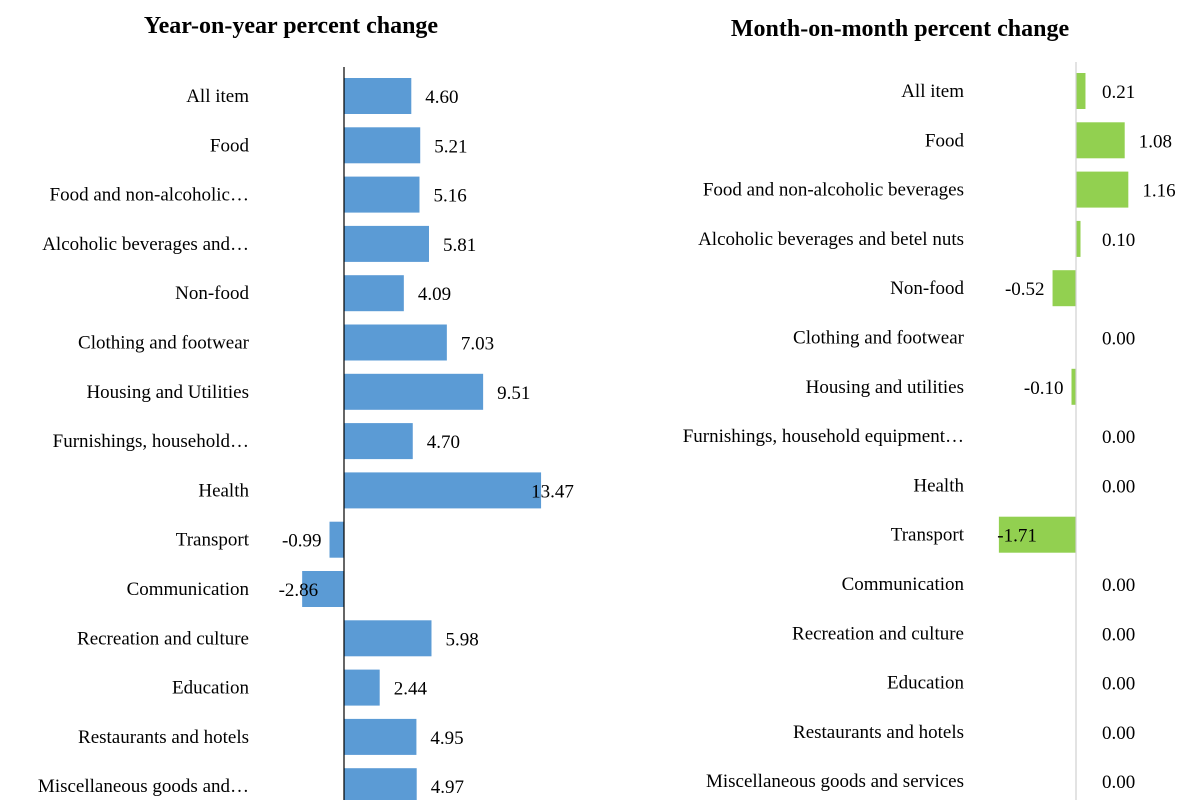  Describe the element at coordinates (188, 589) in the screenshot. I see `yoy-category-label: Communication` at that location.